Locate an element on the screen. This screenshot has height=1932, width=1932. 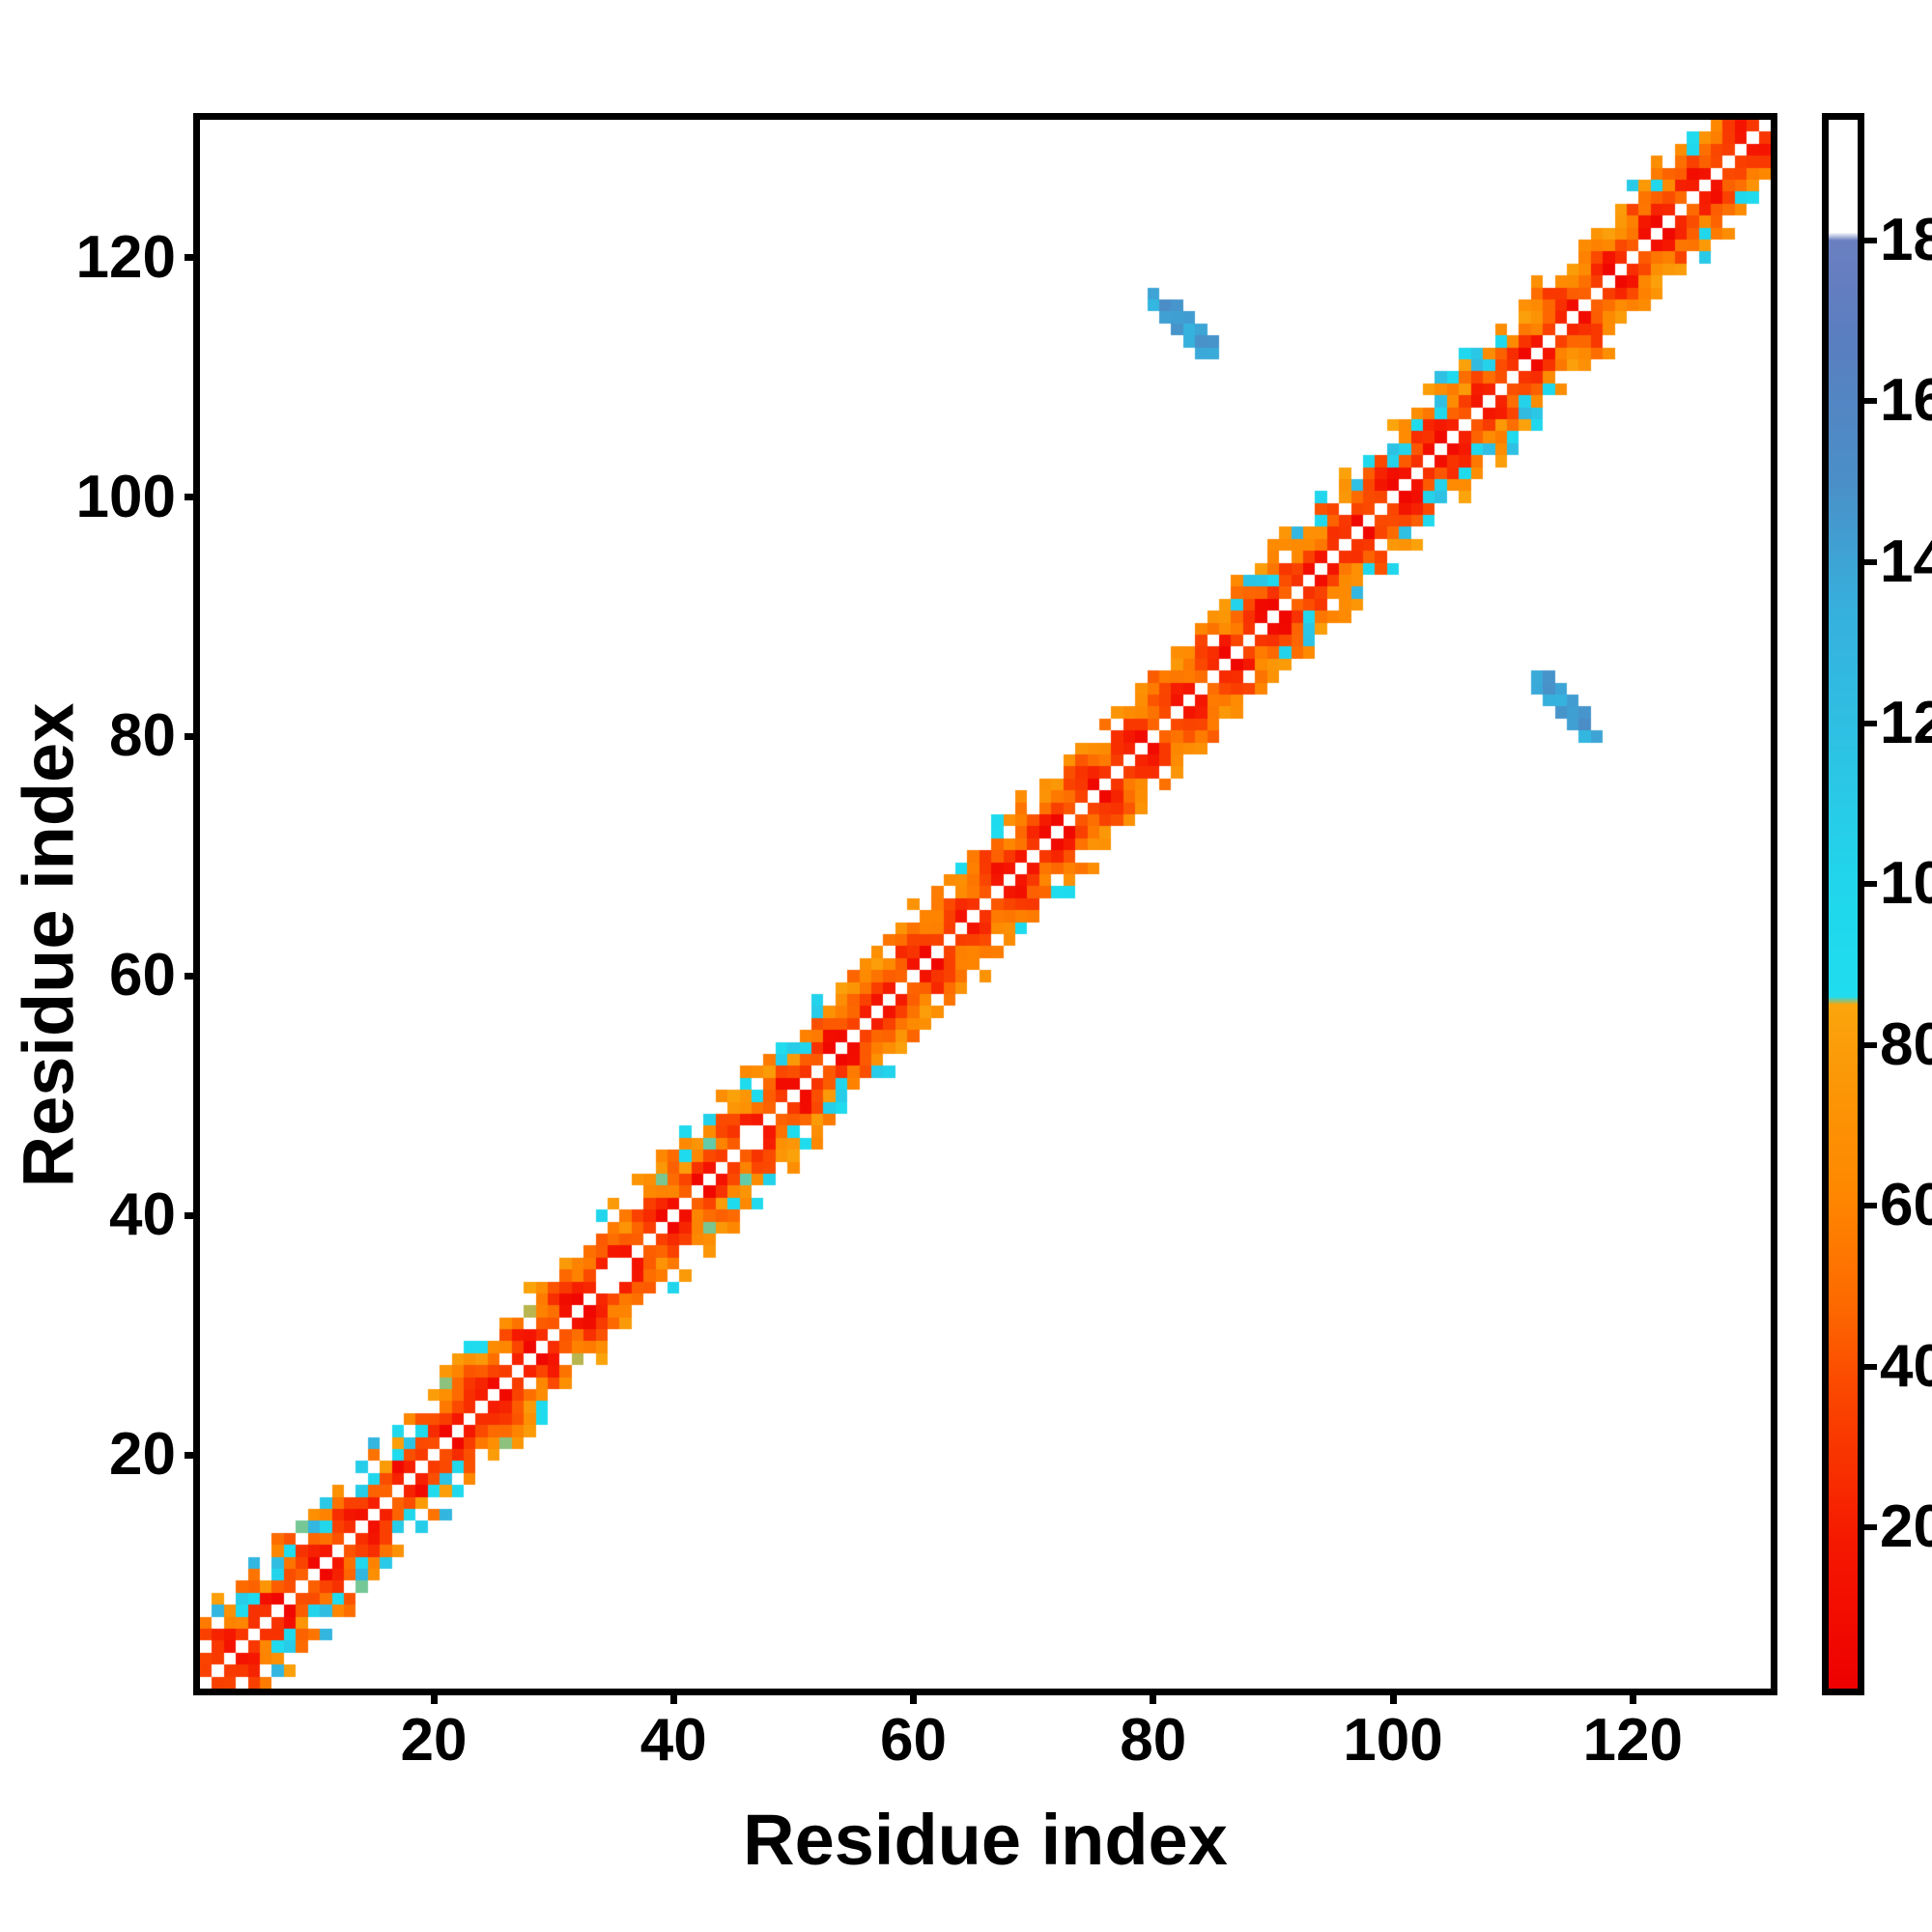
colorbar-tick-label: 120 is located at coordinates (1906, 722).